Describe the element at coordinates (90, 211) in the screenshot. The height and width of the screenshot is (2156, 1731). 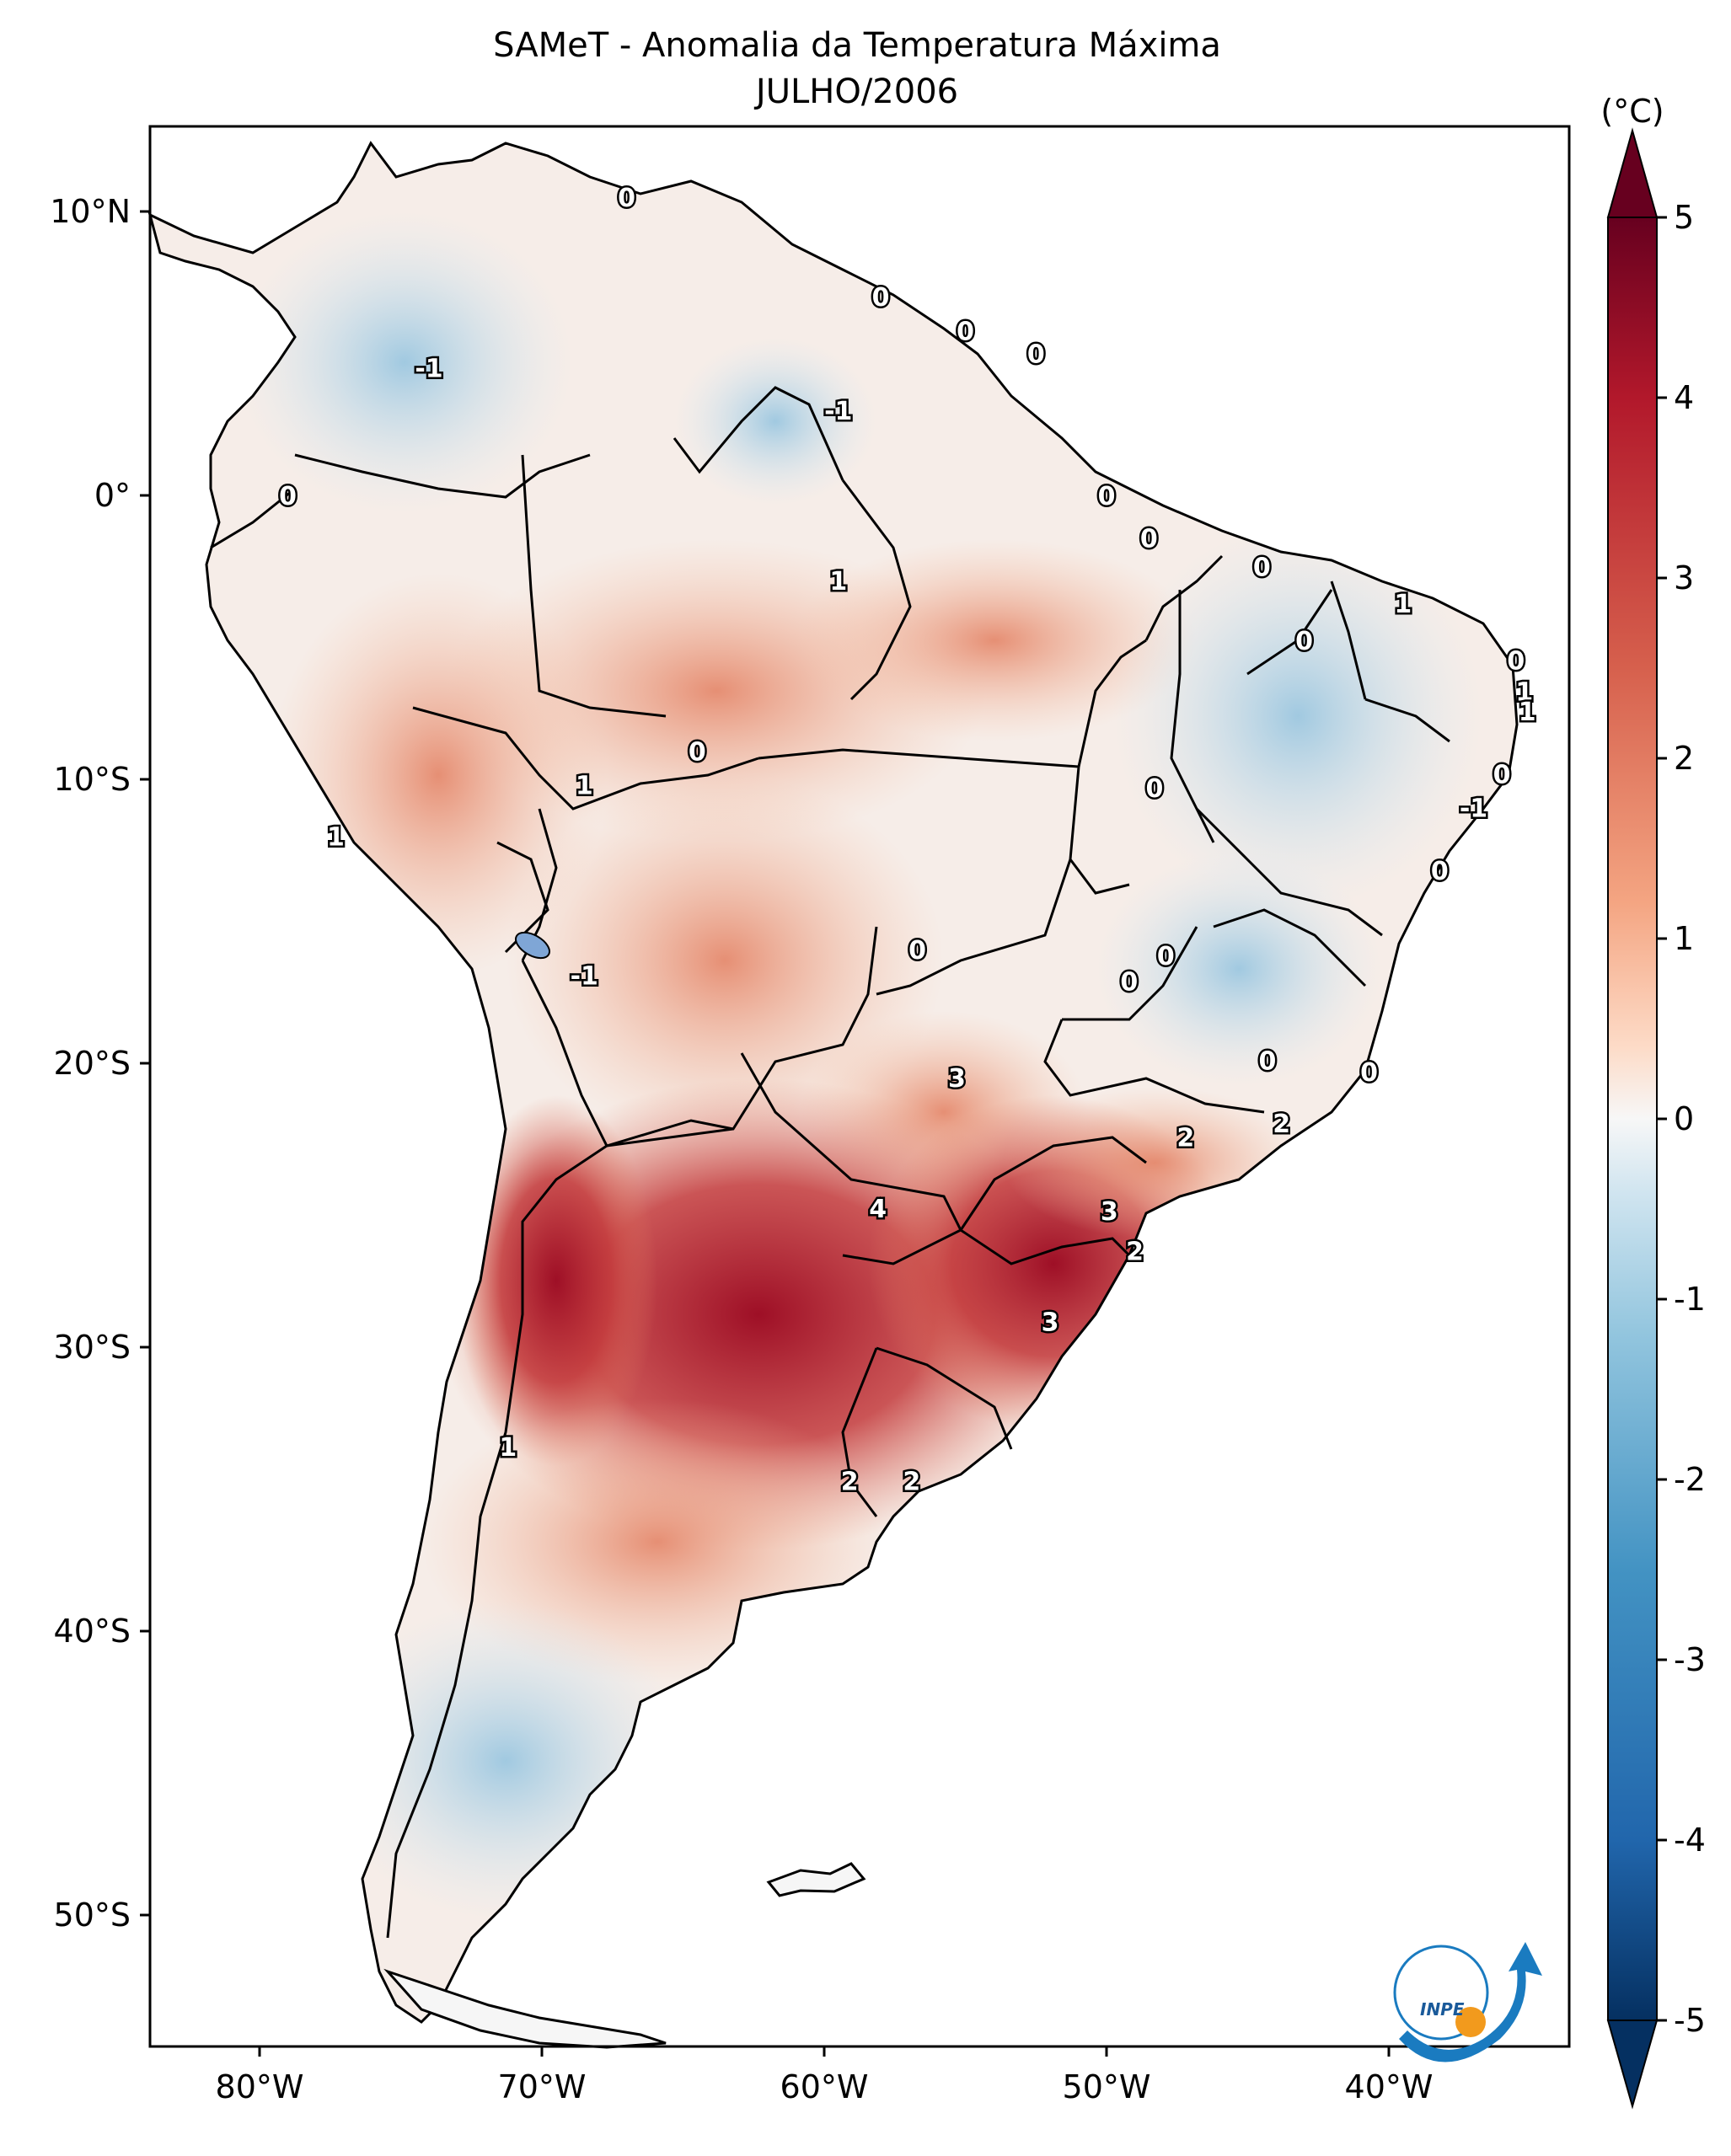
I see `y-tick-label: 10°N` at that location.